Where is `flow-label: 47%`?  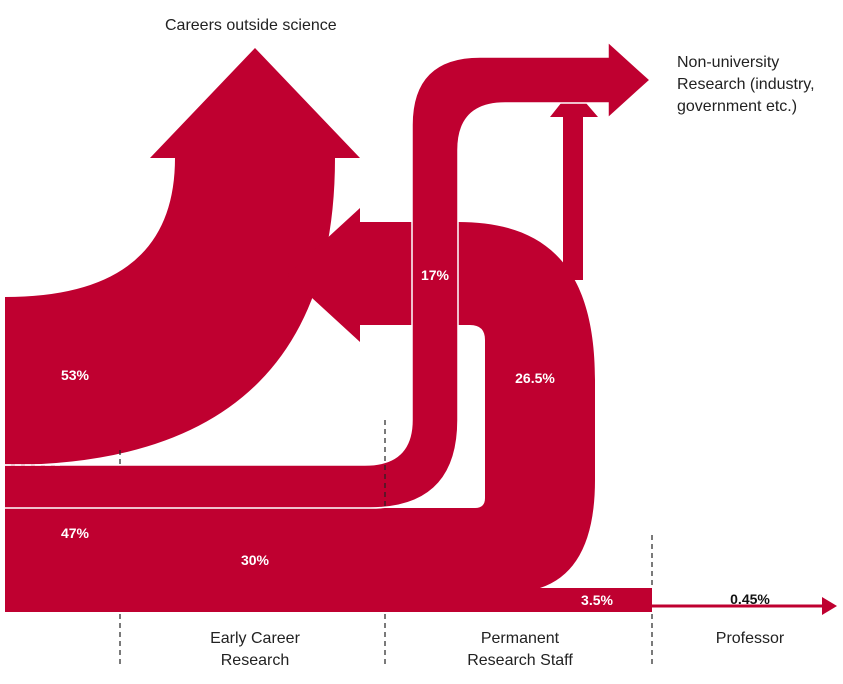
flow-label: 47% is located at coordinates (75, 533).